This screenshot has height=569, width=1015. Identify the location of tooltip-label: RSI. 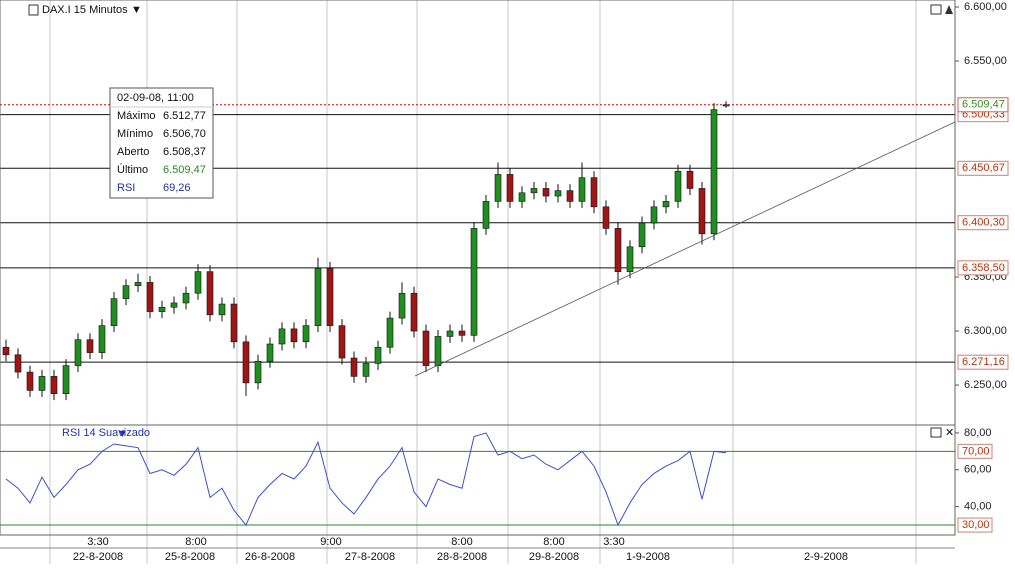
(126, 188).